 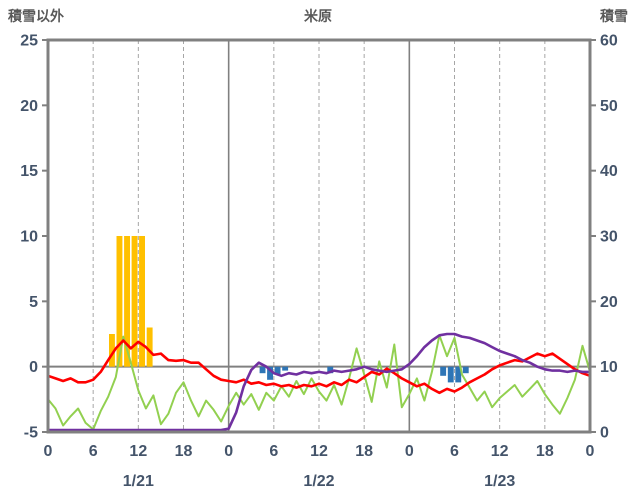 I want to click on right-tick-label: 40, so click(x=609, y=171).